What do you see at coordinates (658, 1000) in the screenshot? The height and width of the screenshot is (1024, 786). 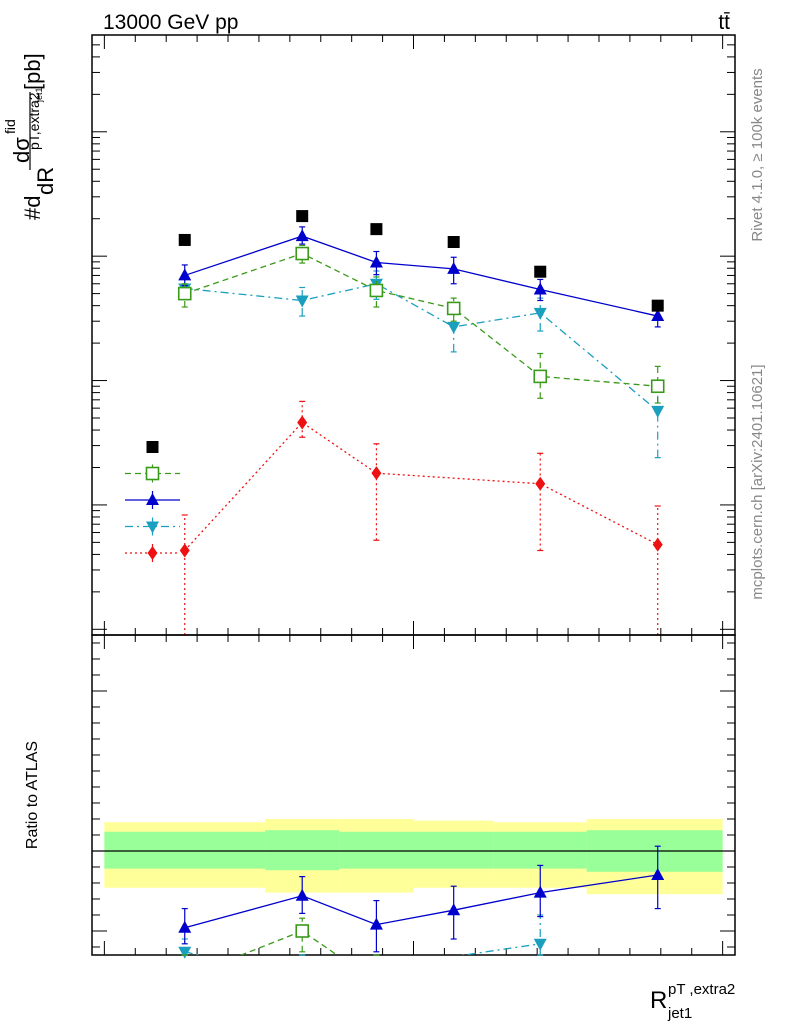 I see `x-label-R: R` at bounding box center [658, 1000].